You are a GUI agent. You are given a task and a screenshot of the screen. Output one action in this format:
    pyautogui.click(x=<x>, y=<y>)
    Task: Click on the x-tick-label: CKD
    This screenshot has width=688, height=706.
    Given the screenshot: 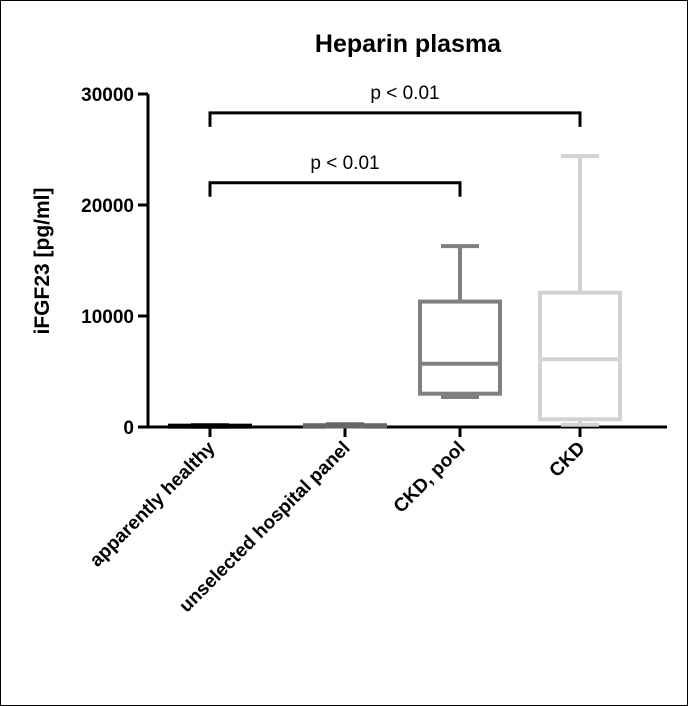 What is the action you would take?
    pyautogui.click(x=568, y=460)
    